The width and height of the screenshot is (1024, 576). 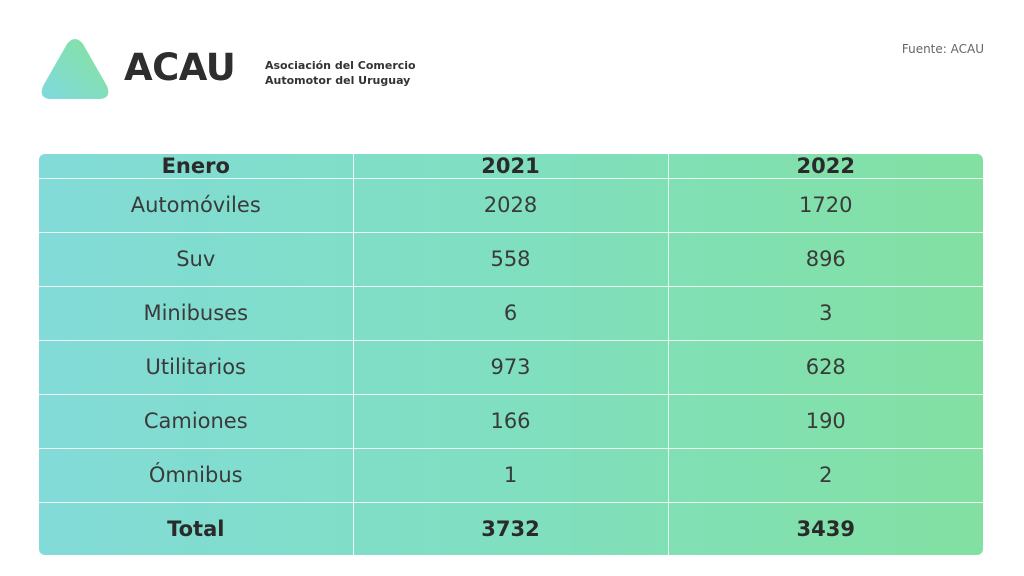 What do you see at coordinates (942, 49) in the screenshot?
I see `source-note: Fuente: ACAU` at bounding box center [942, 49].